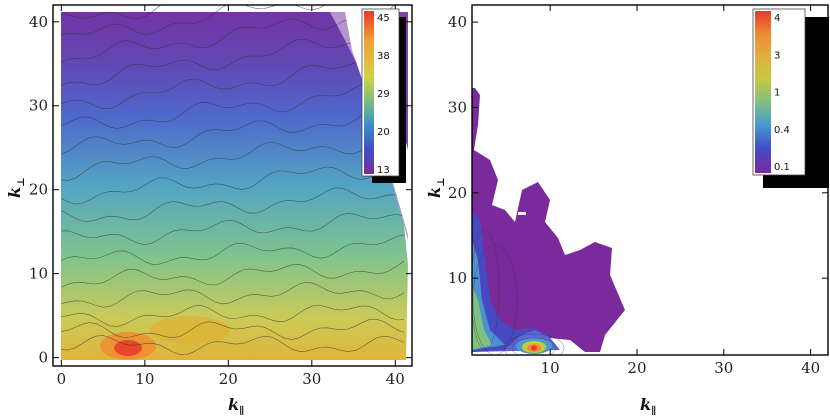 The height and width of the screenshot is (420, 830). I want to click on right-colorbar-label: 4, so click(777, 18).